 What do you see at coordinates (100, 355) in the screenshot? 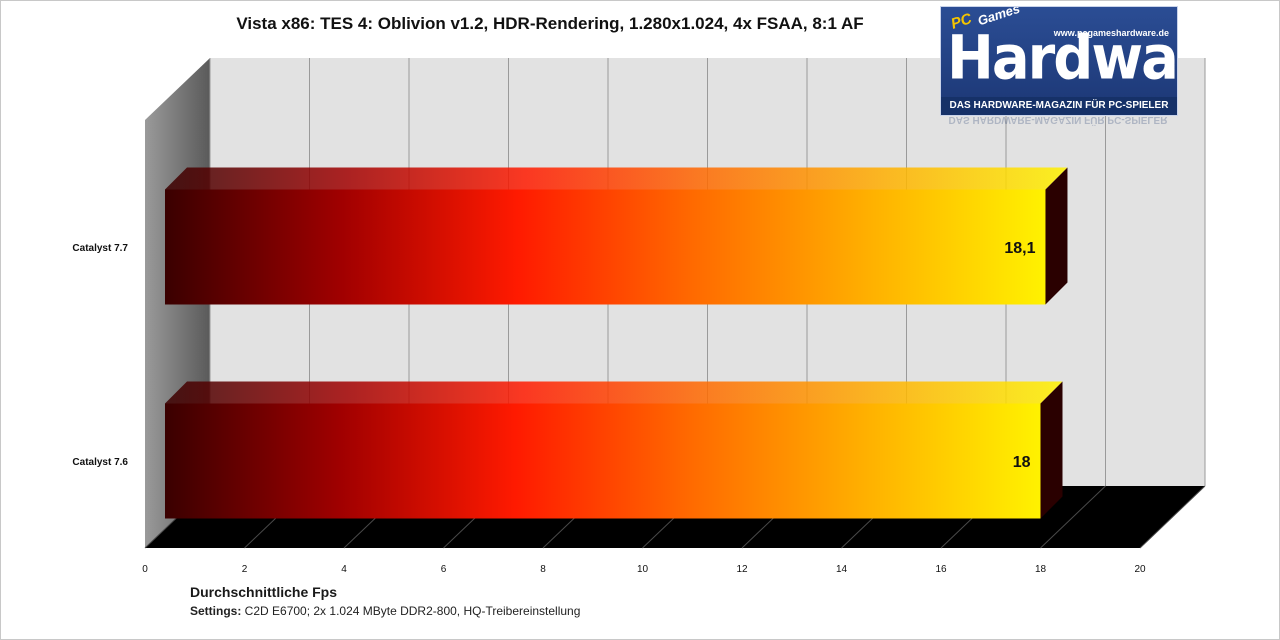
I see `category-labels: Catalyst 7.7 Catalyst 7.6` at bounding box center [100, 355].